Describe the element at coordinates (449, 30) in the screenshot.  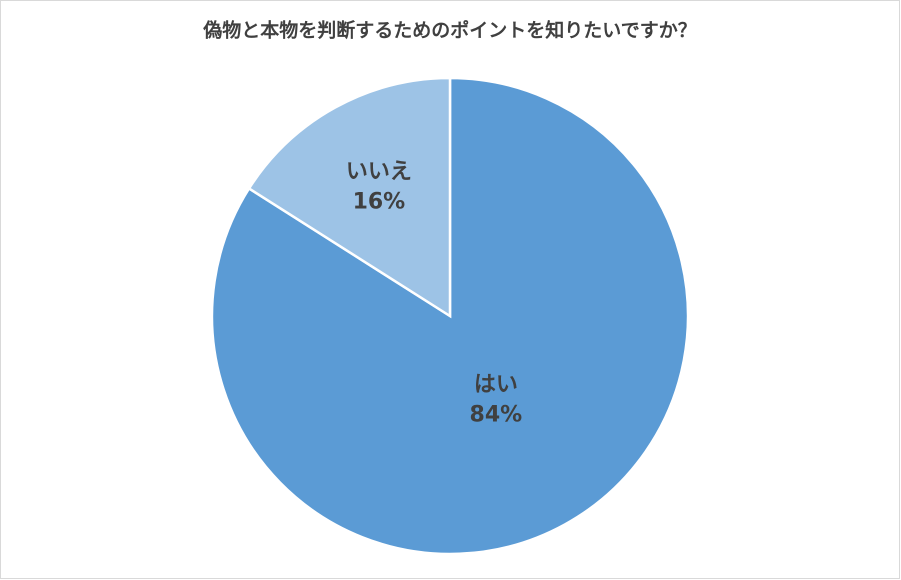
I see `chart-title: 偽物と本物を判断するためのポイントを知りたいですか？` at that location.